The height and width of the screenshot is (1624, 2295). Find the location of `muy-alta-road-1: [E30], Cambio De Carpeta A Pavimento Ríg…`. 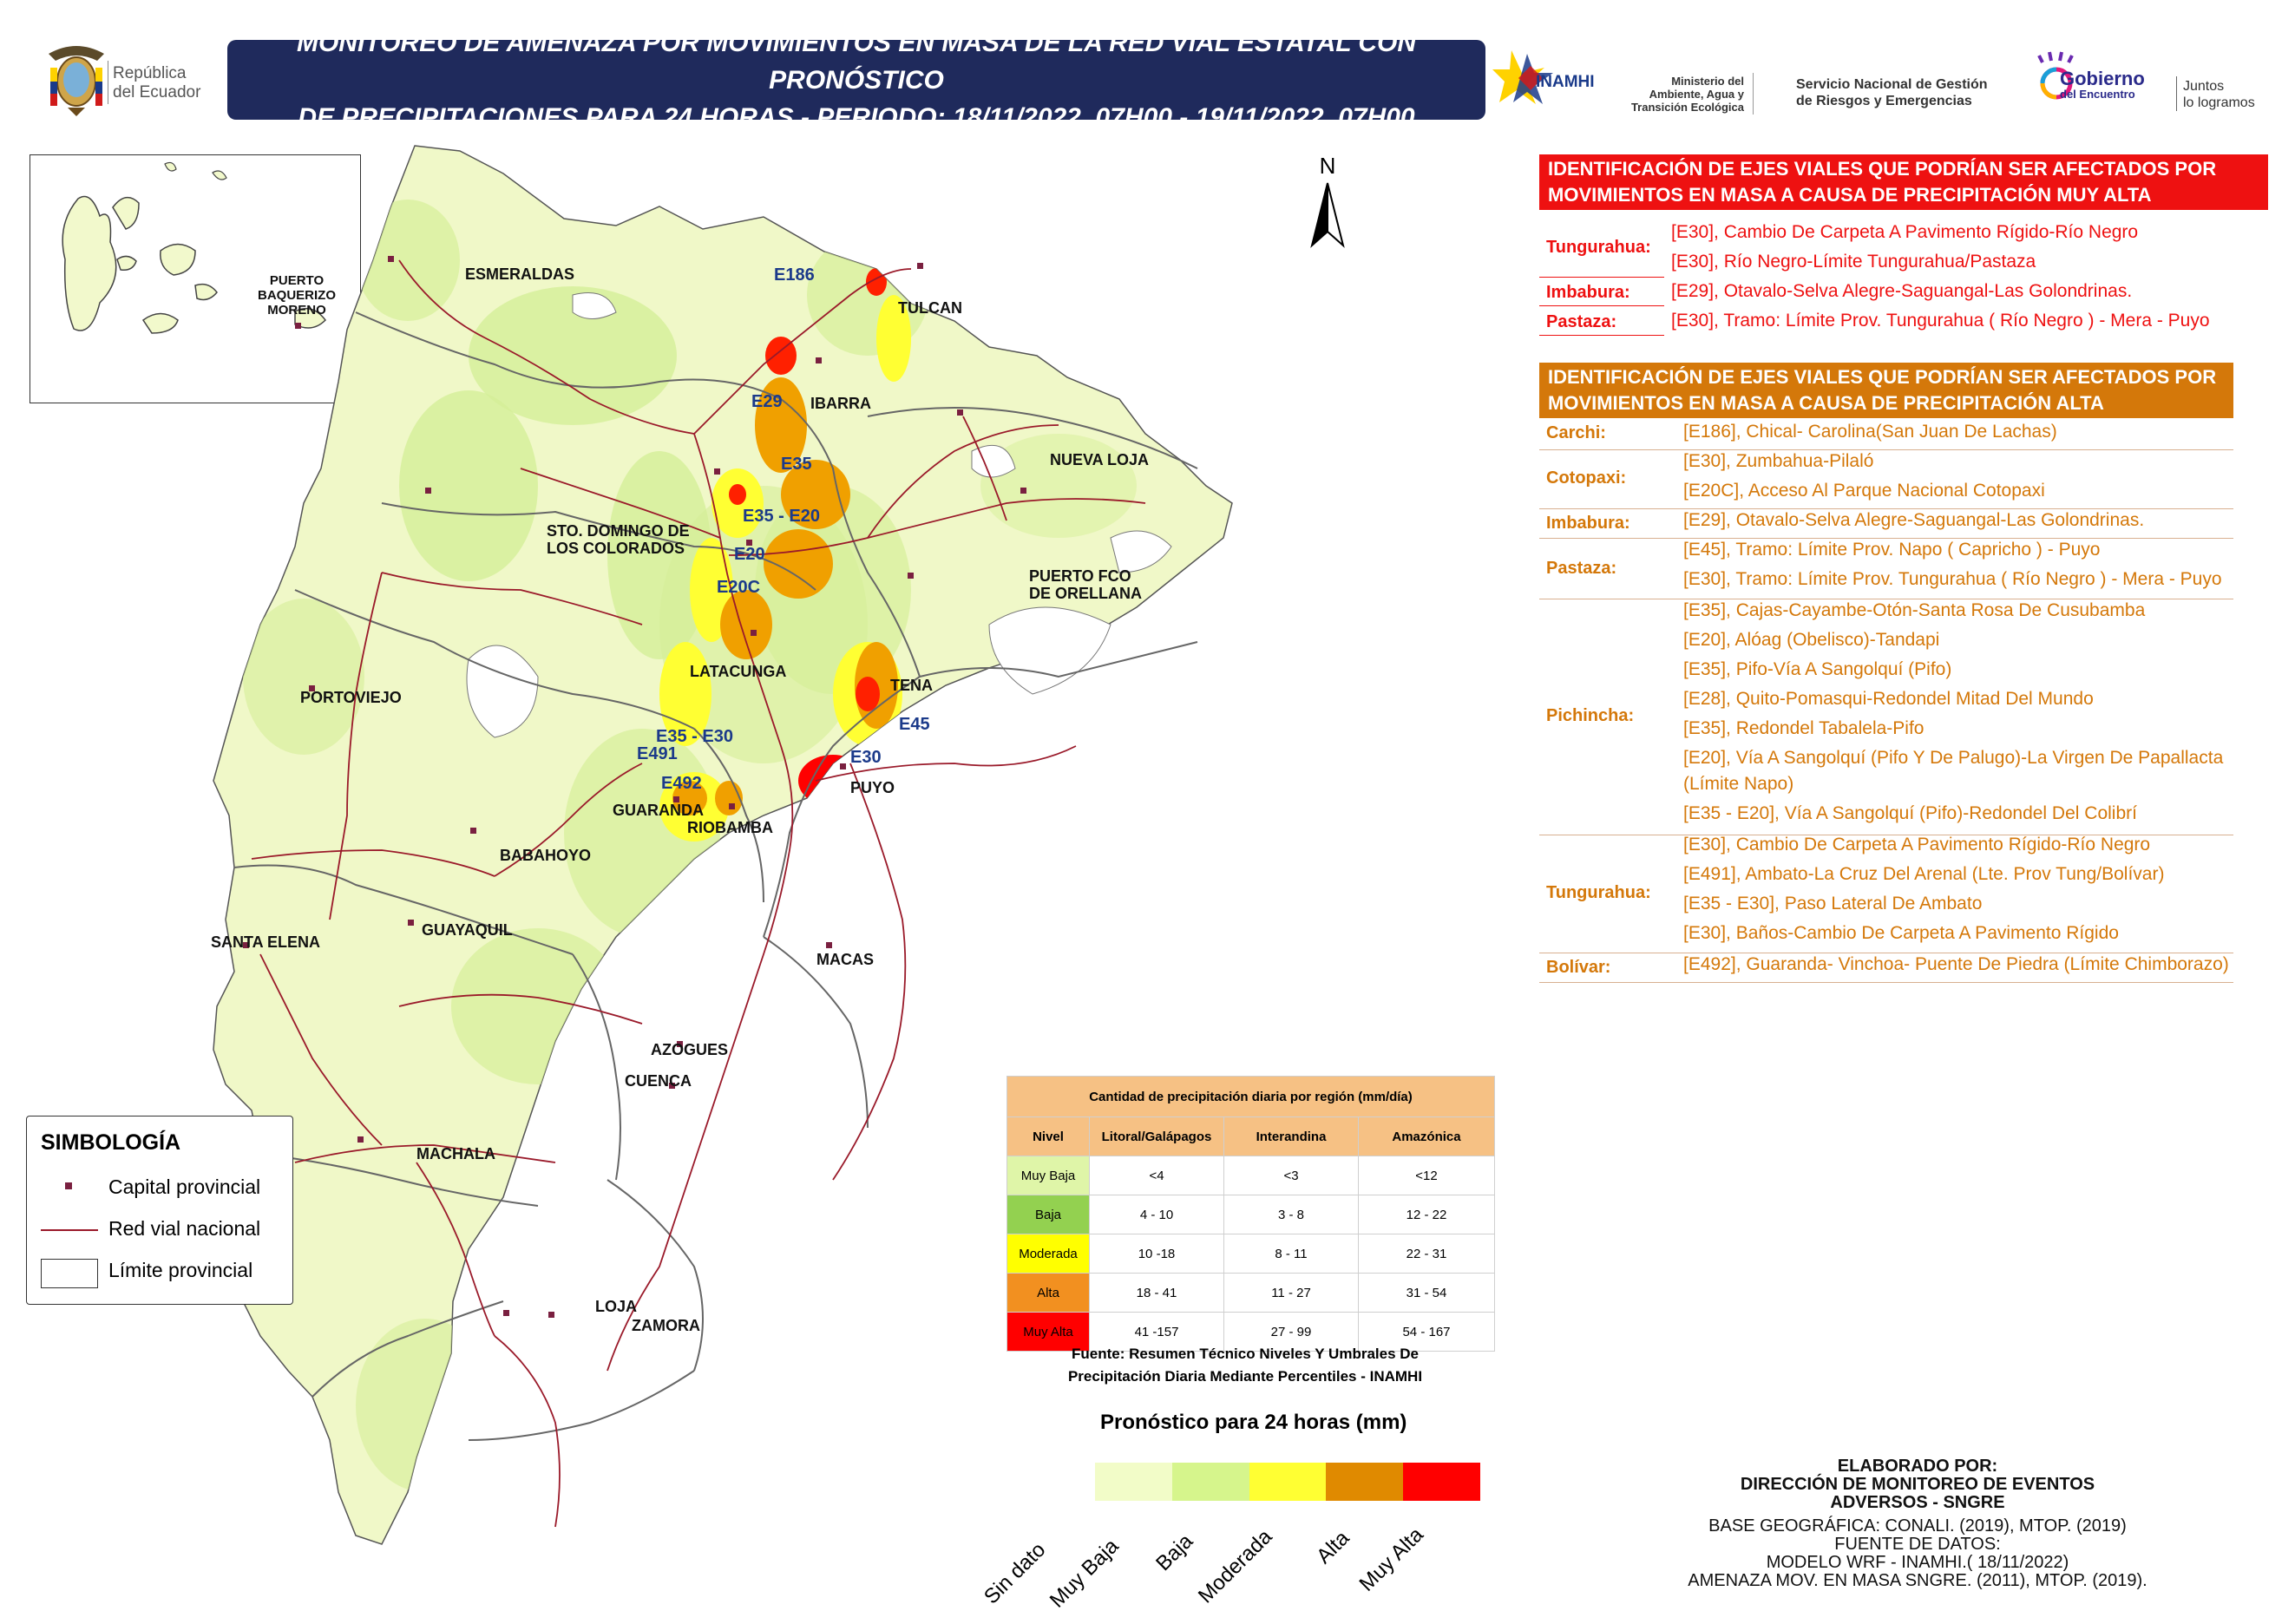

muy-alta-road-1: [E30], Cambio De Carpeta A Pavimento Ríg… is located at coordinates (1905, 232).